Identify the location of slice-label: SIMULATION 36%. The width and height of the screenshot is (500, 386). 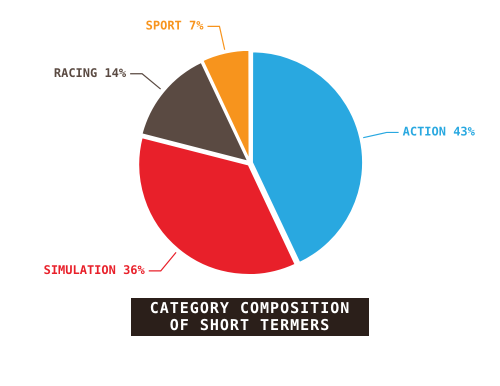
(95, 269).